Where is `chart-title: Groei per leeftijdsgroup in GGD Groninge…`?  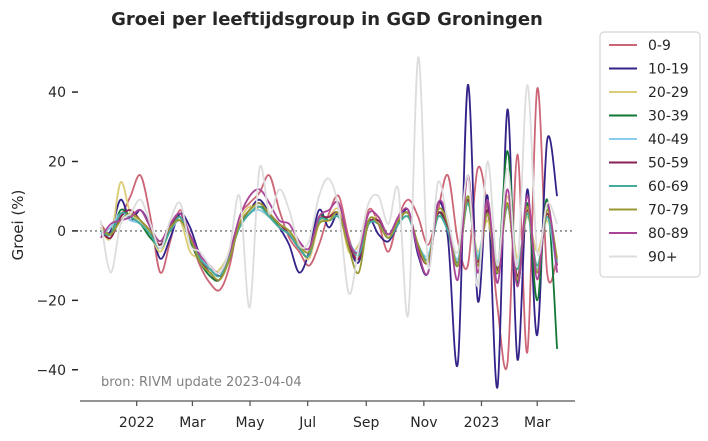 chart-title: Groei per leeftijdsgroup in GGD Groninge… is located at coordinates (327, 19).